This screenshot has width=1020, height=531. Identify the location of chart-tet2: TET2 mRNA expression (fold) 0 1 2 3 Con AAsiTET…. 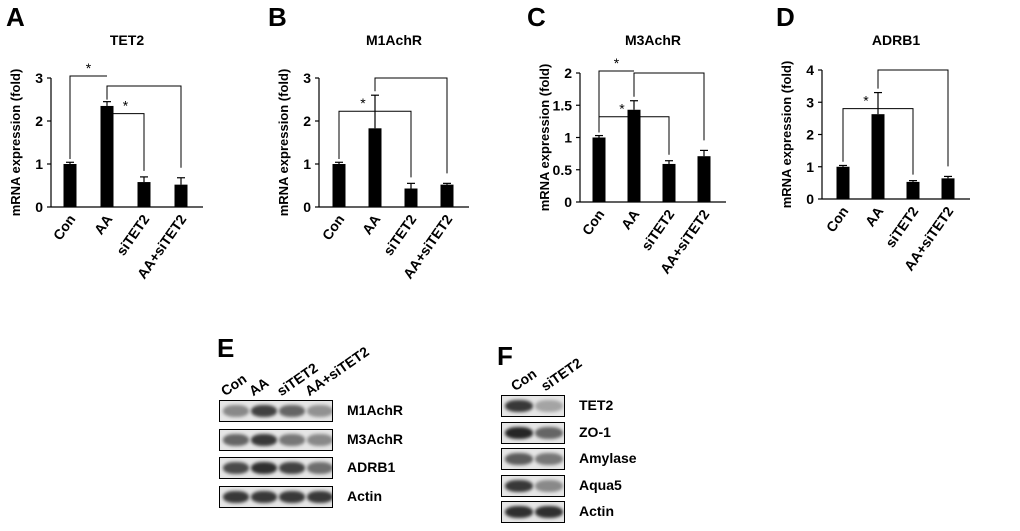
(105, 157).